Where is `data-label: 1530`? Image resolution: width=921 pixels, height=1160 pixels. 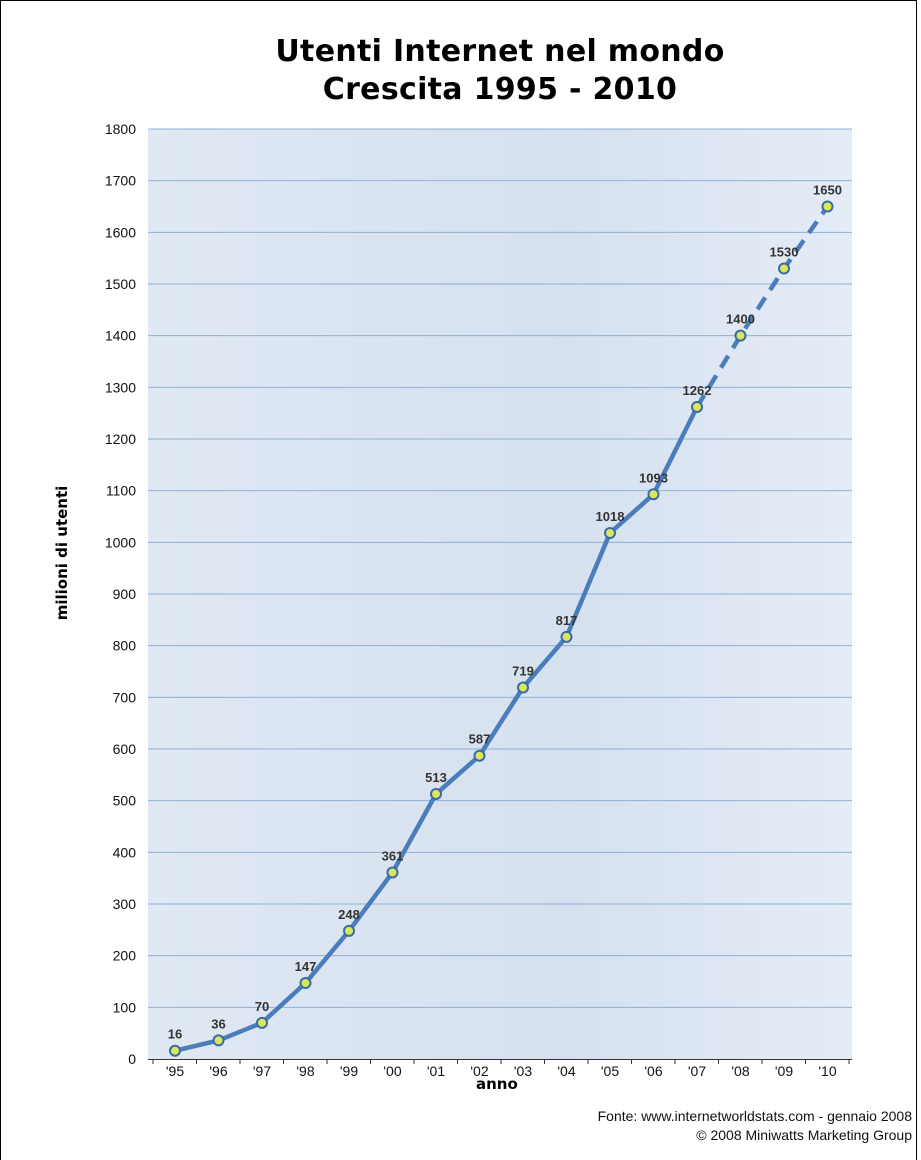
data-label: 1530 is located at coordinates (784, 252).